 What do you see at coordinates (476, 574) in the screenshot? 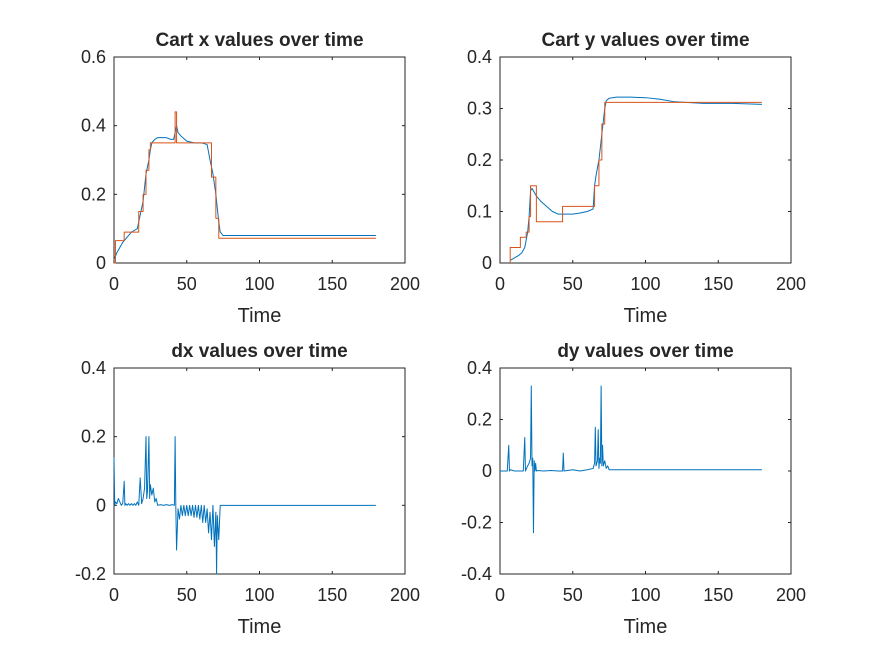
I see `y-tick-label: -0.4` at bounding box center [476, 574].